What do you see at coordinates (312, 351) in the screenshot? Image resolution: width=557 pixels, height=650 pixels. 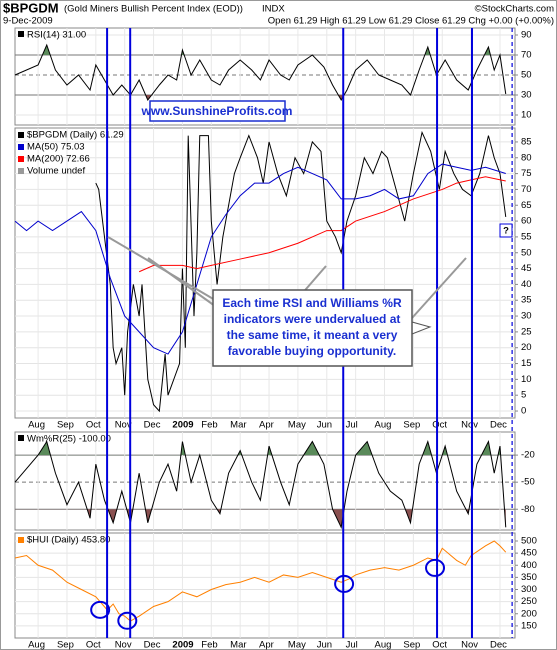 I see `note-line: favorable buying opportunity.` at bounding box center [312, 351].